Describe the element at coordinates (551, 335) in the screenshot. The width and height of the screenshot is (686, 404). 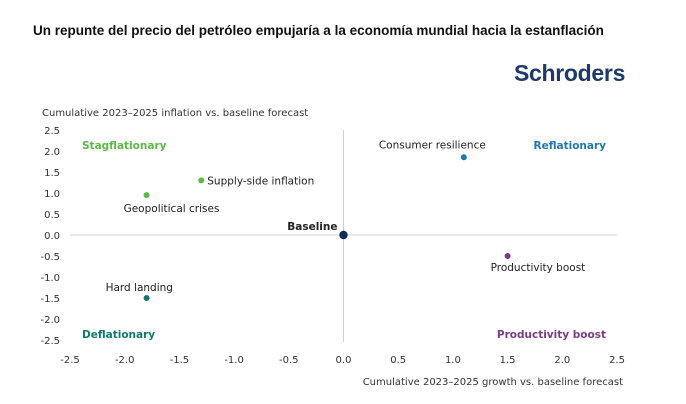
I see `quadrant-label: Productivity boost` at that location.